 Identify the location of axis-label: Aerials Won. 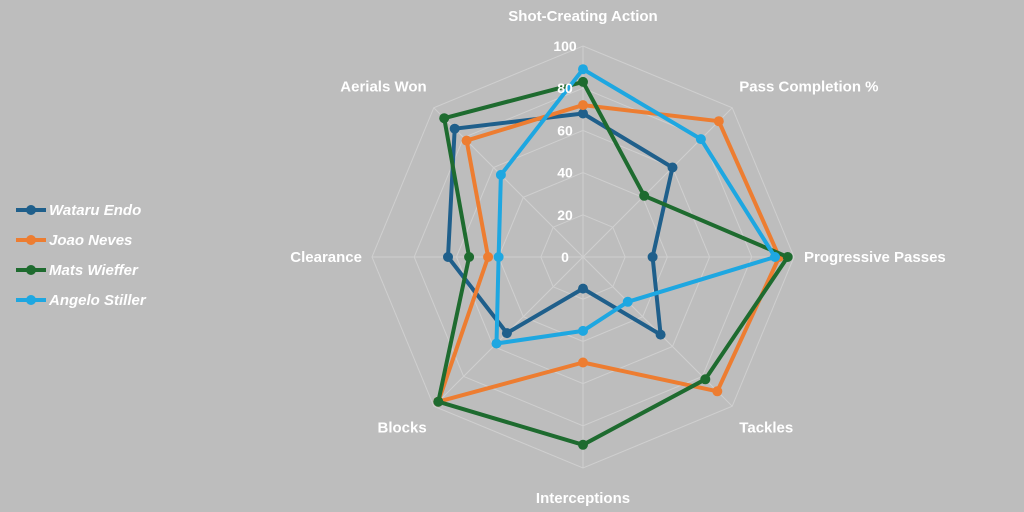
(383, 87).